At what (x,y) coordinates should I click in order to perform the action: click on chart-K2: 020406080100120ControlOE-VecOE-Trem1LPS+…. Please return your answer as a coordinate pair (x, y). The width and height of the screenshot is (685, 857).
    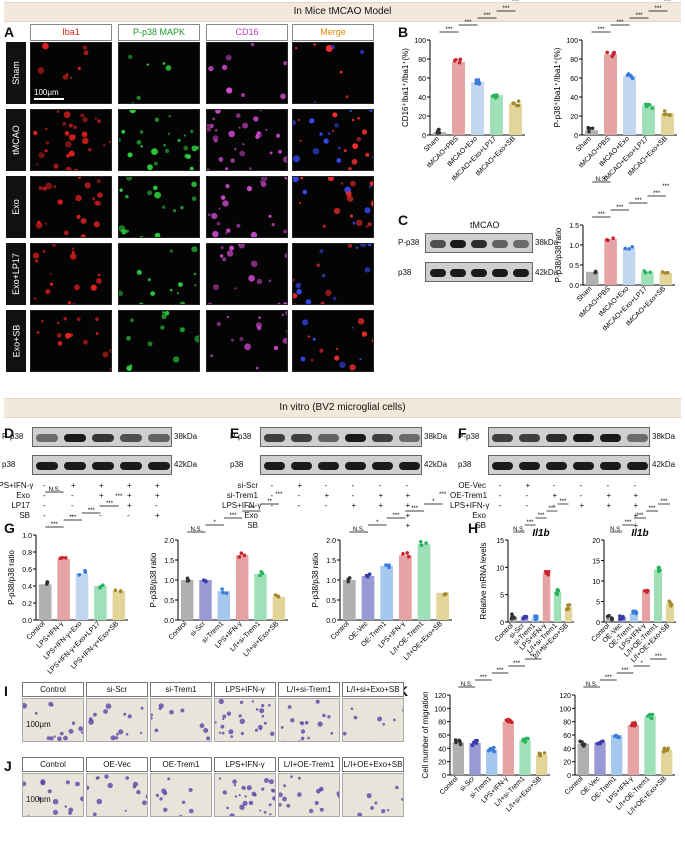
    Looking at the image, I should click on (617, 735).